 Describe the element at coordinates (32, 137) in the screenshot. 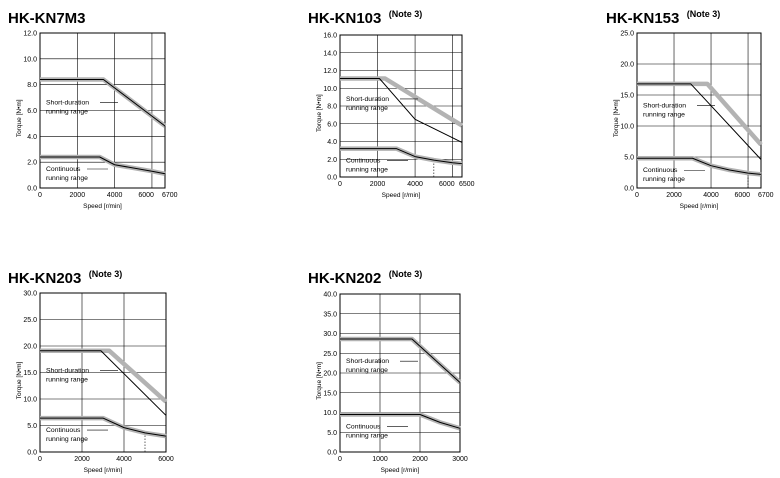

I see `y-tick-label: 4.0` at that location.